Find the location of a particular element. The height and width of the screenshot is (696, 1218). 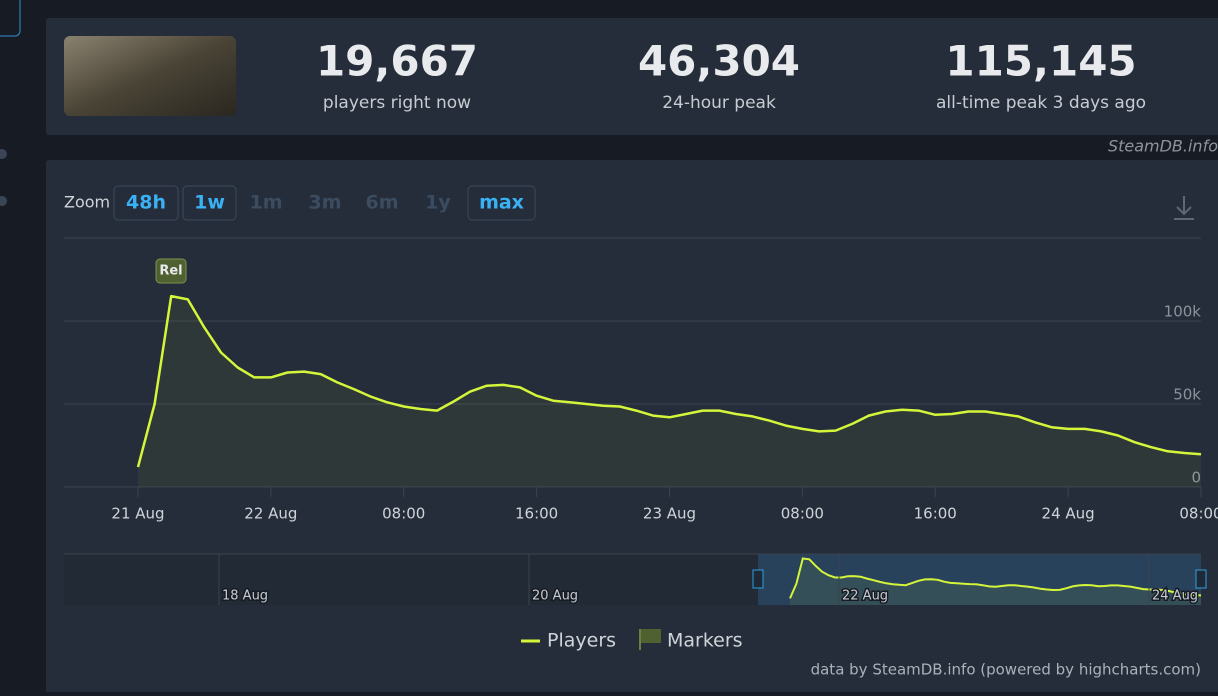

zoom-button-label: 1y is located at coordinates (438, 203).